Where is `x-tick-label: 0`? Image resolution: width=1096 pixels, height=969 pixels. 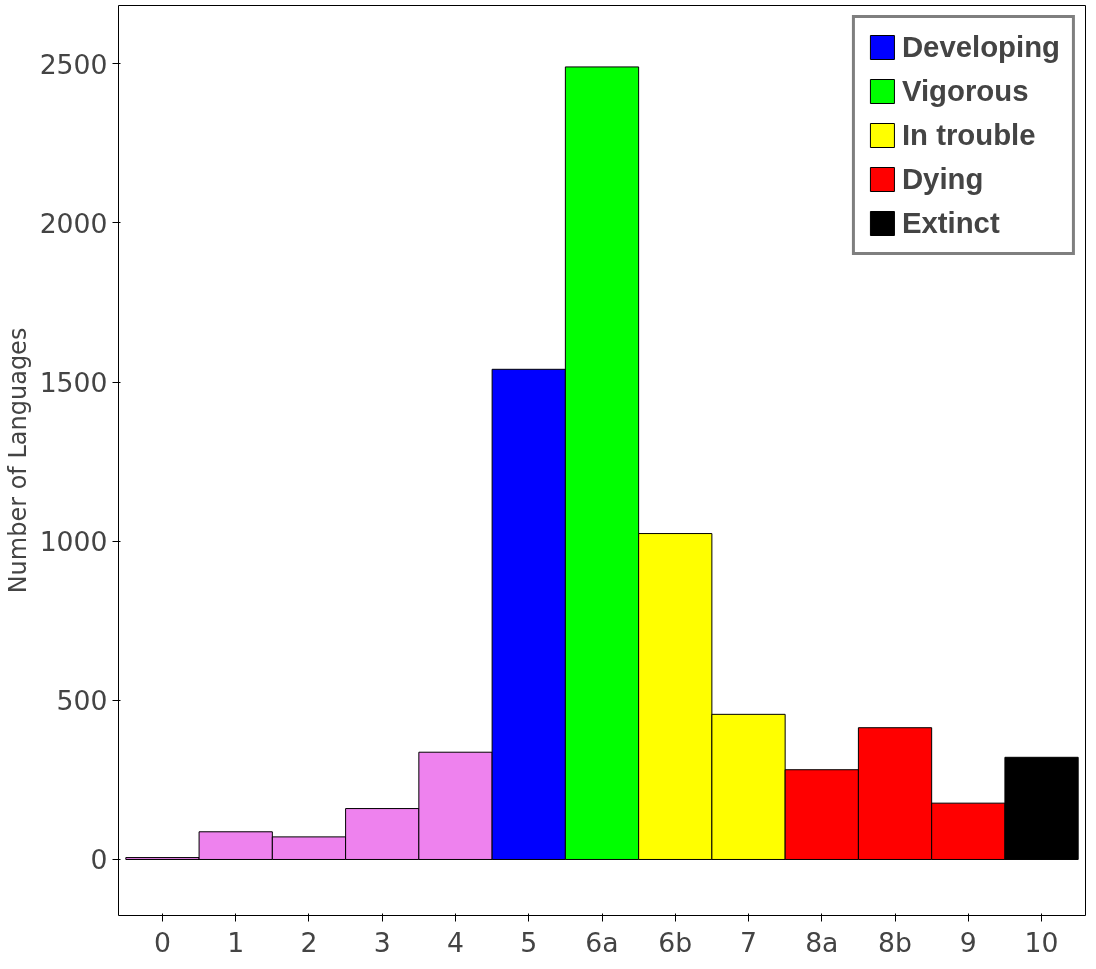 x-tick-label: 0 is located at coordinates (162, 942).